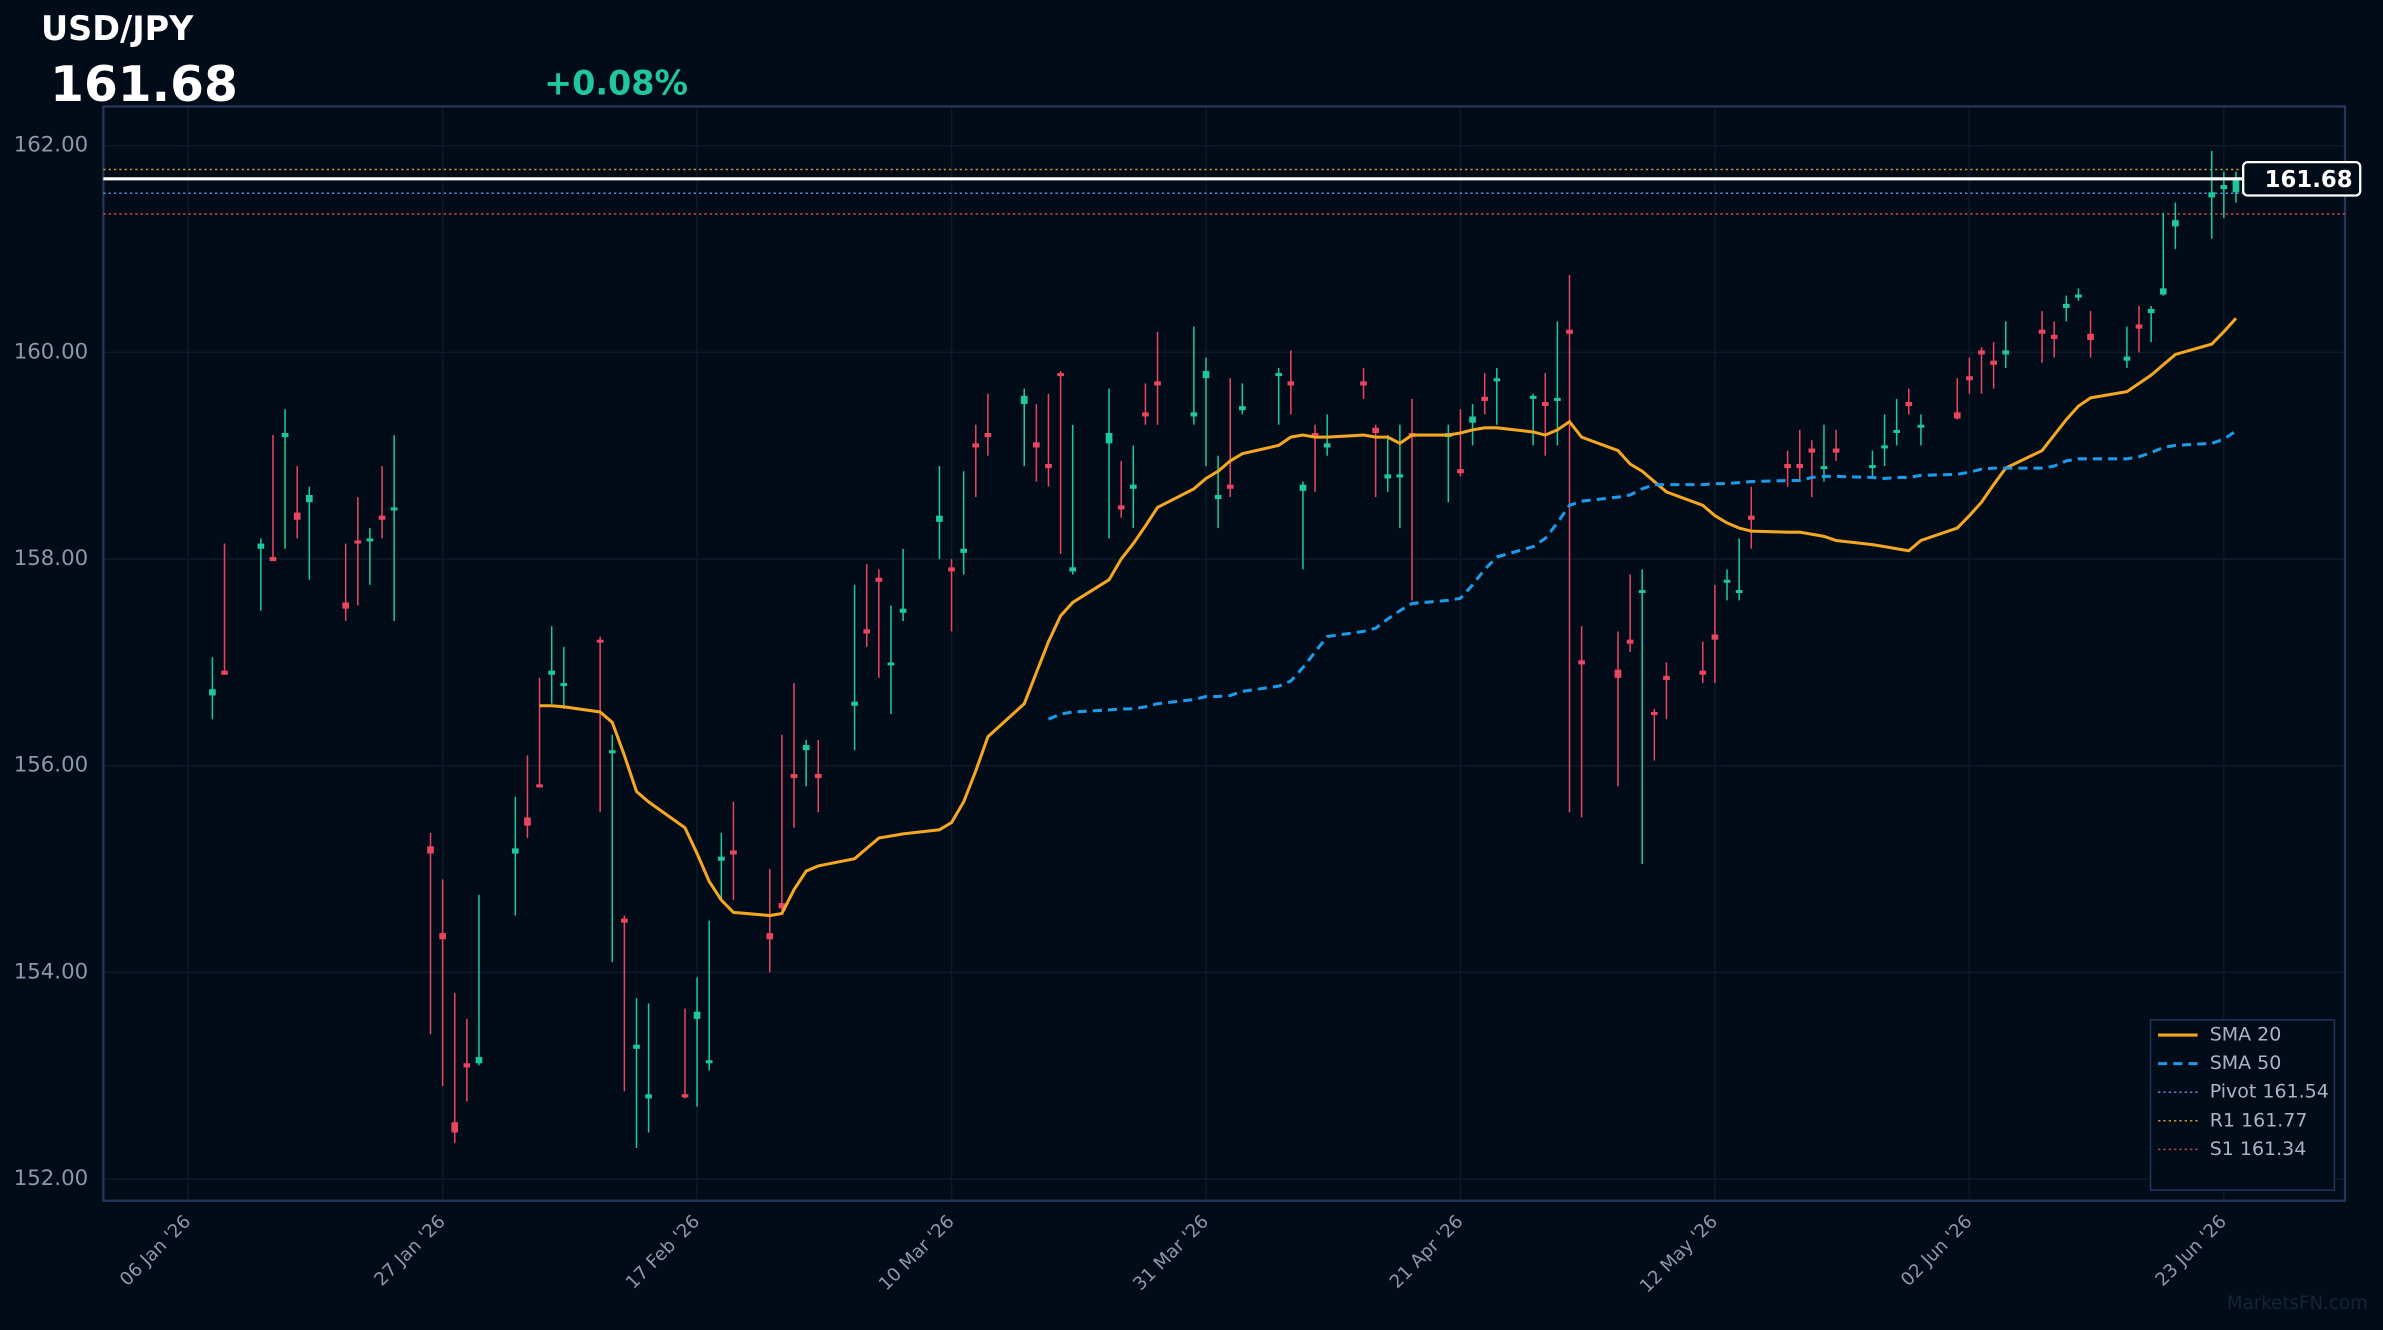 This screenshot has width=2383, height=1330. I want to click on legend-label: SMA 50, so click(2246, 1063).